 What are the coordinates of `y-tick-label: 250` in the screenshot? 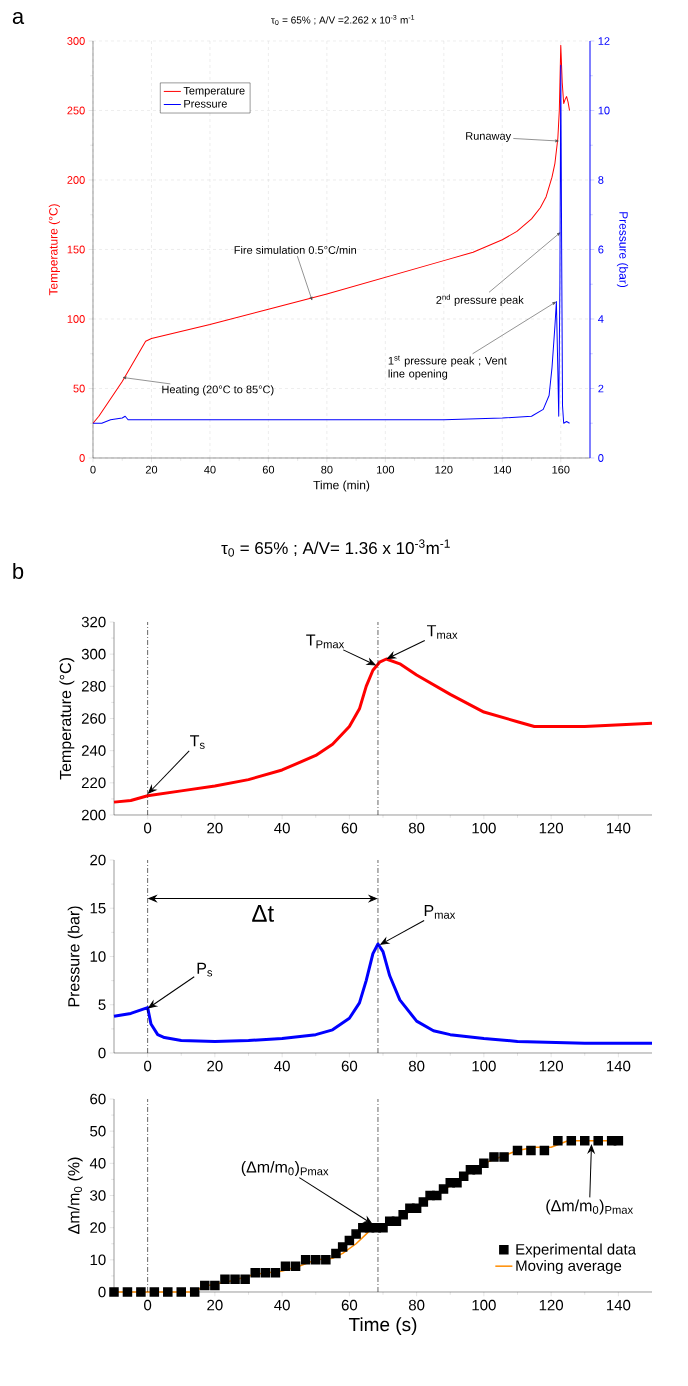 It's located at (76, 110).